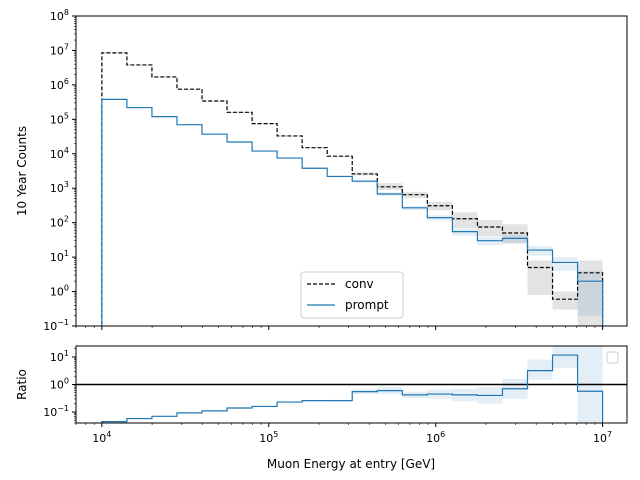 The image size is (640, 480). I want to click on y-tick-label: 10³, so click(59, 187).